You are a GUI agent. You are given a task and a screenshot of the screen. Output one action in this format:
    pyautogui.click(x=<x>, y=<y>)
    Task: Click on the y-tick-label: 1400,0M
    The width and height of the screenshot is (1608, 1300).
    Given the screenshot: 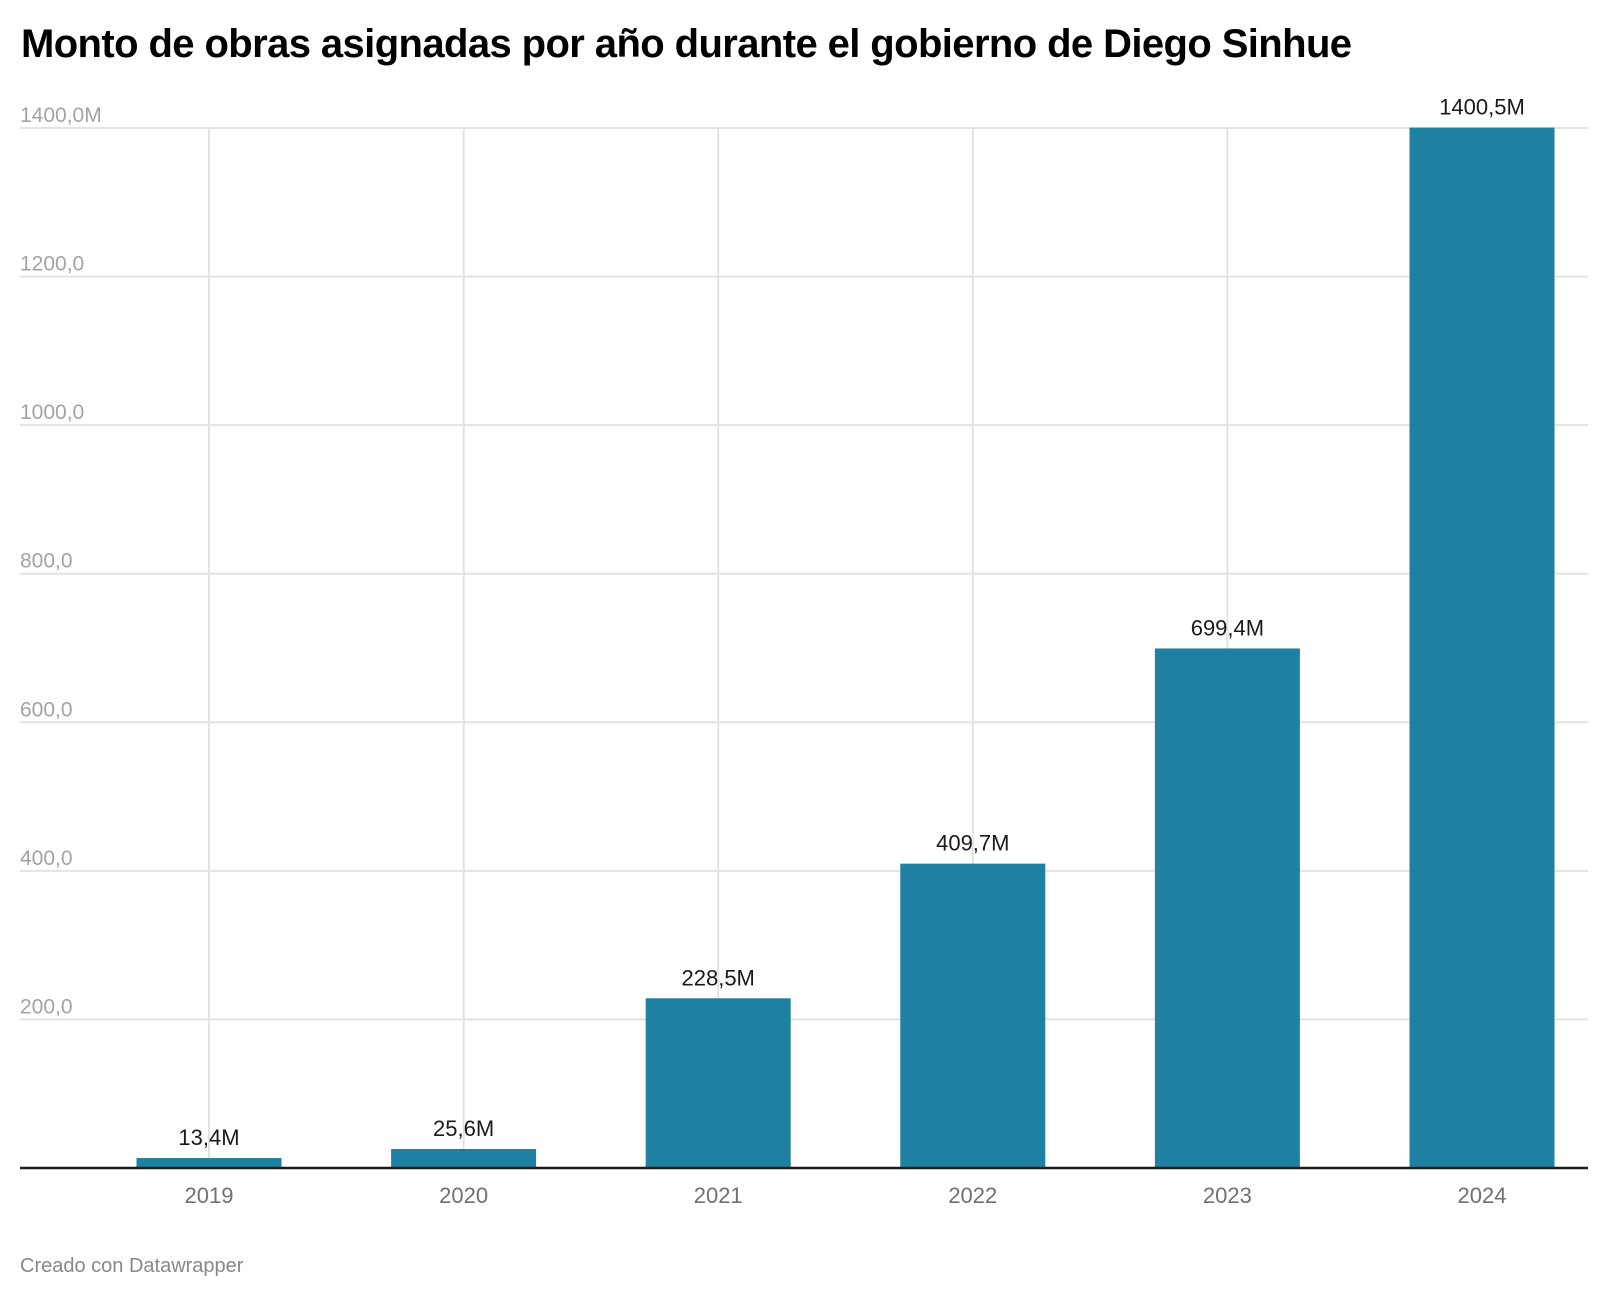 What is the action you would take?
    pyautogui.click(x=61, y=115)
    